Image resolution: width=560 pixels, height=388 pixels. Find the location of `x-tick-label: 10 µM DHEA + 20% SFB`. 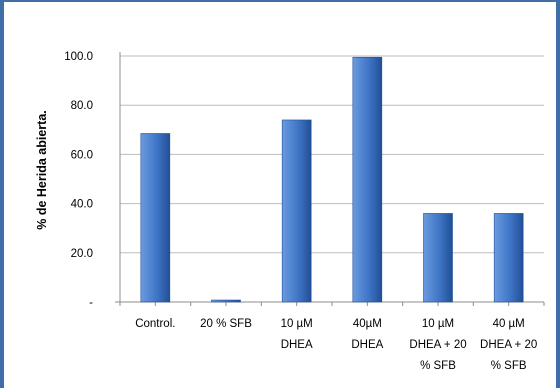

x-tick-label: 10 µM DHEA + 20% SFB is located at coordinates (437, 345).